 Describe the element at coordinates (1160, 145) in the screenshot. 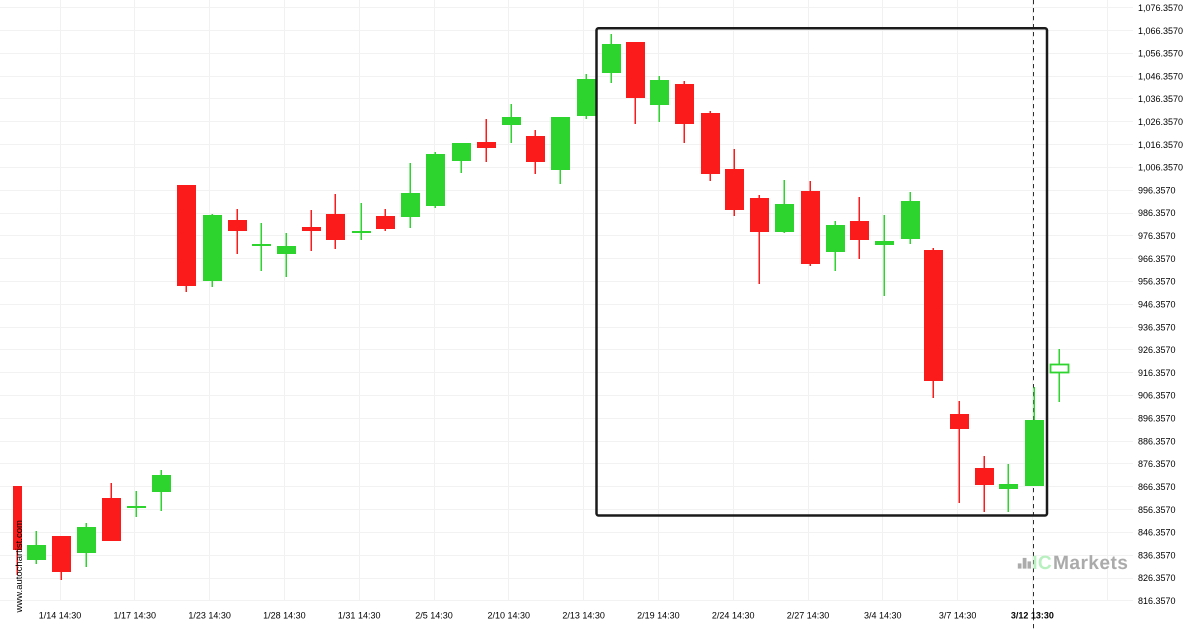

I see `svg-text: 1,016.3570` at that location.